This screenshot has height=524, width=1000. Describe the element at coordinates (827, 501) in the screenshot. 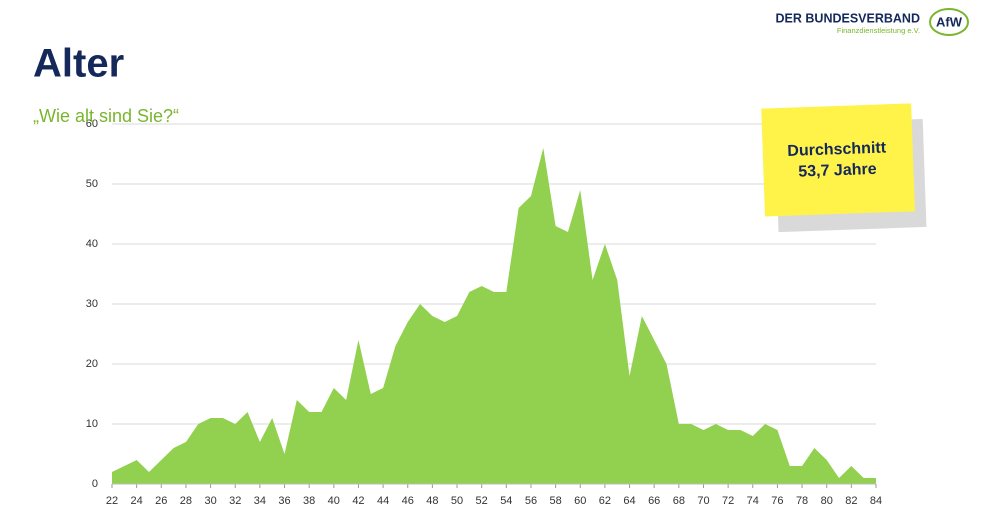

I see `x-tick-label: 80` at that location.